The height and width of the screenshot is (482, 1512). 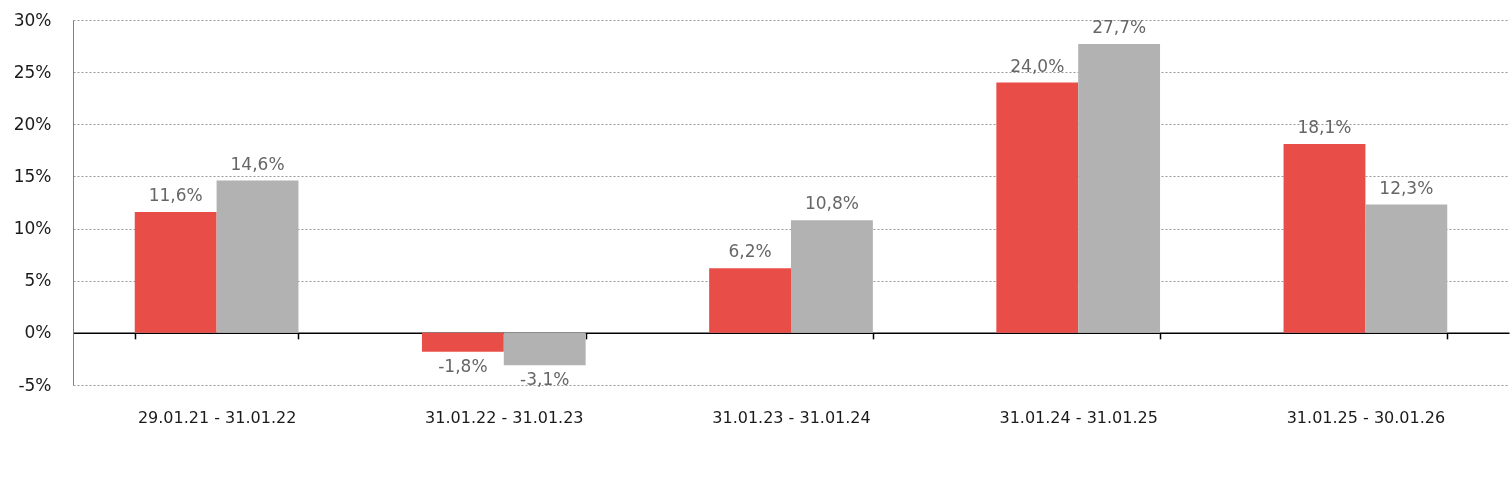 I want to click on data-label: 18,1%, so click(x=1324, y=127).